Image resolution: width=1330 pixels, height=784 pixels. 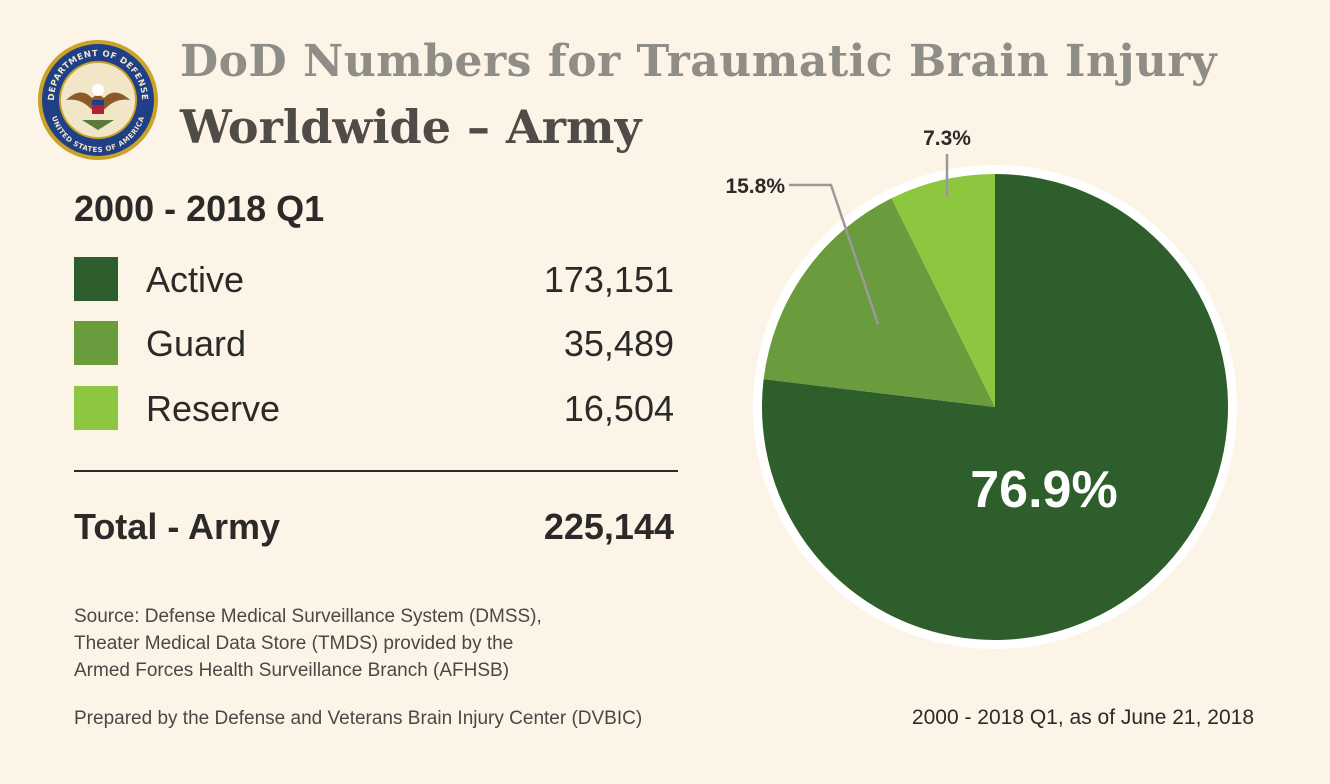 What do you see at coordinates (411, 127) in the screenshot?
I see `title-line-2: Worldwide – Army` at bounding box center [411, 127].